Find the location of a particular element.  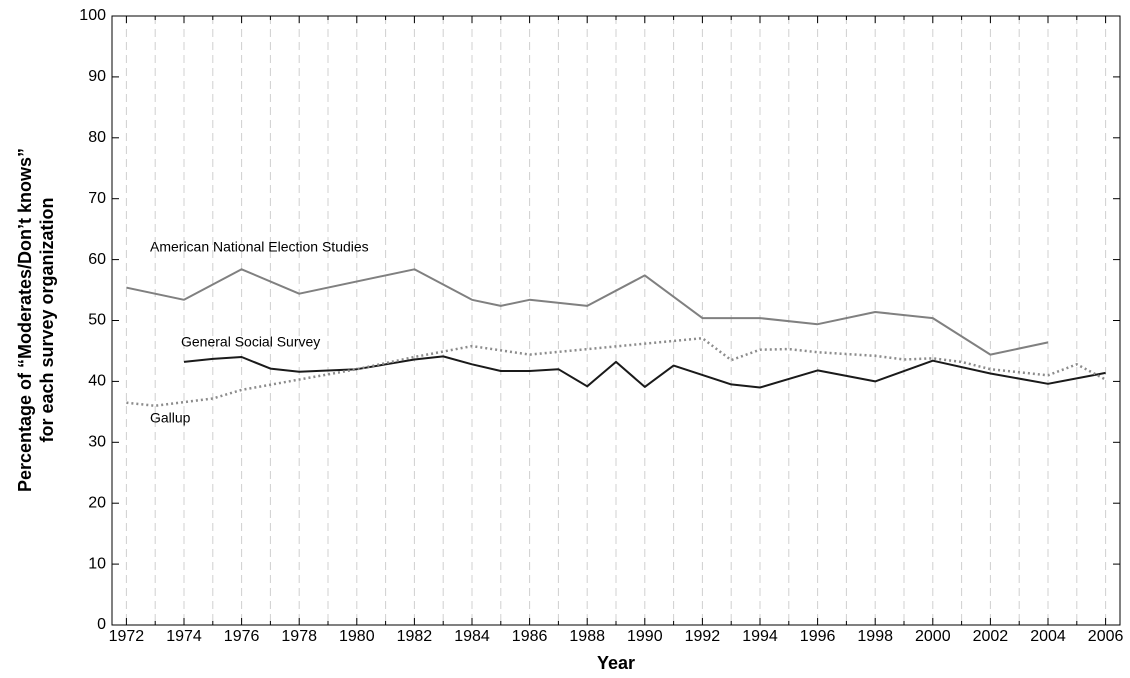

x-tick-label: 1984 is located at coordinates (472, 636).